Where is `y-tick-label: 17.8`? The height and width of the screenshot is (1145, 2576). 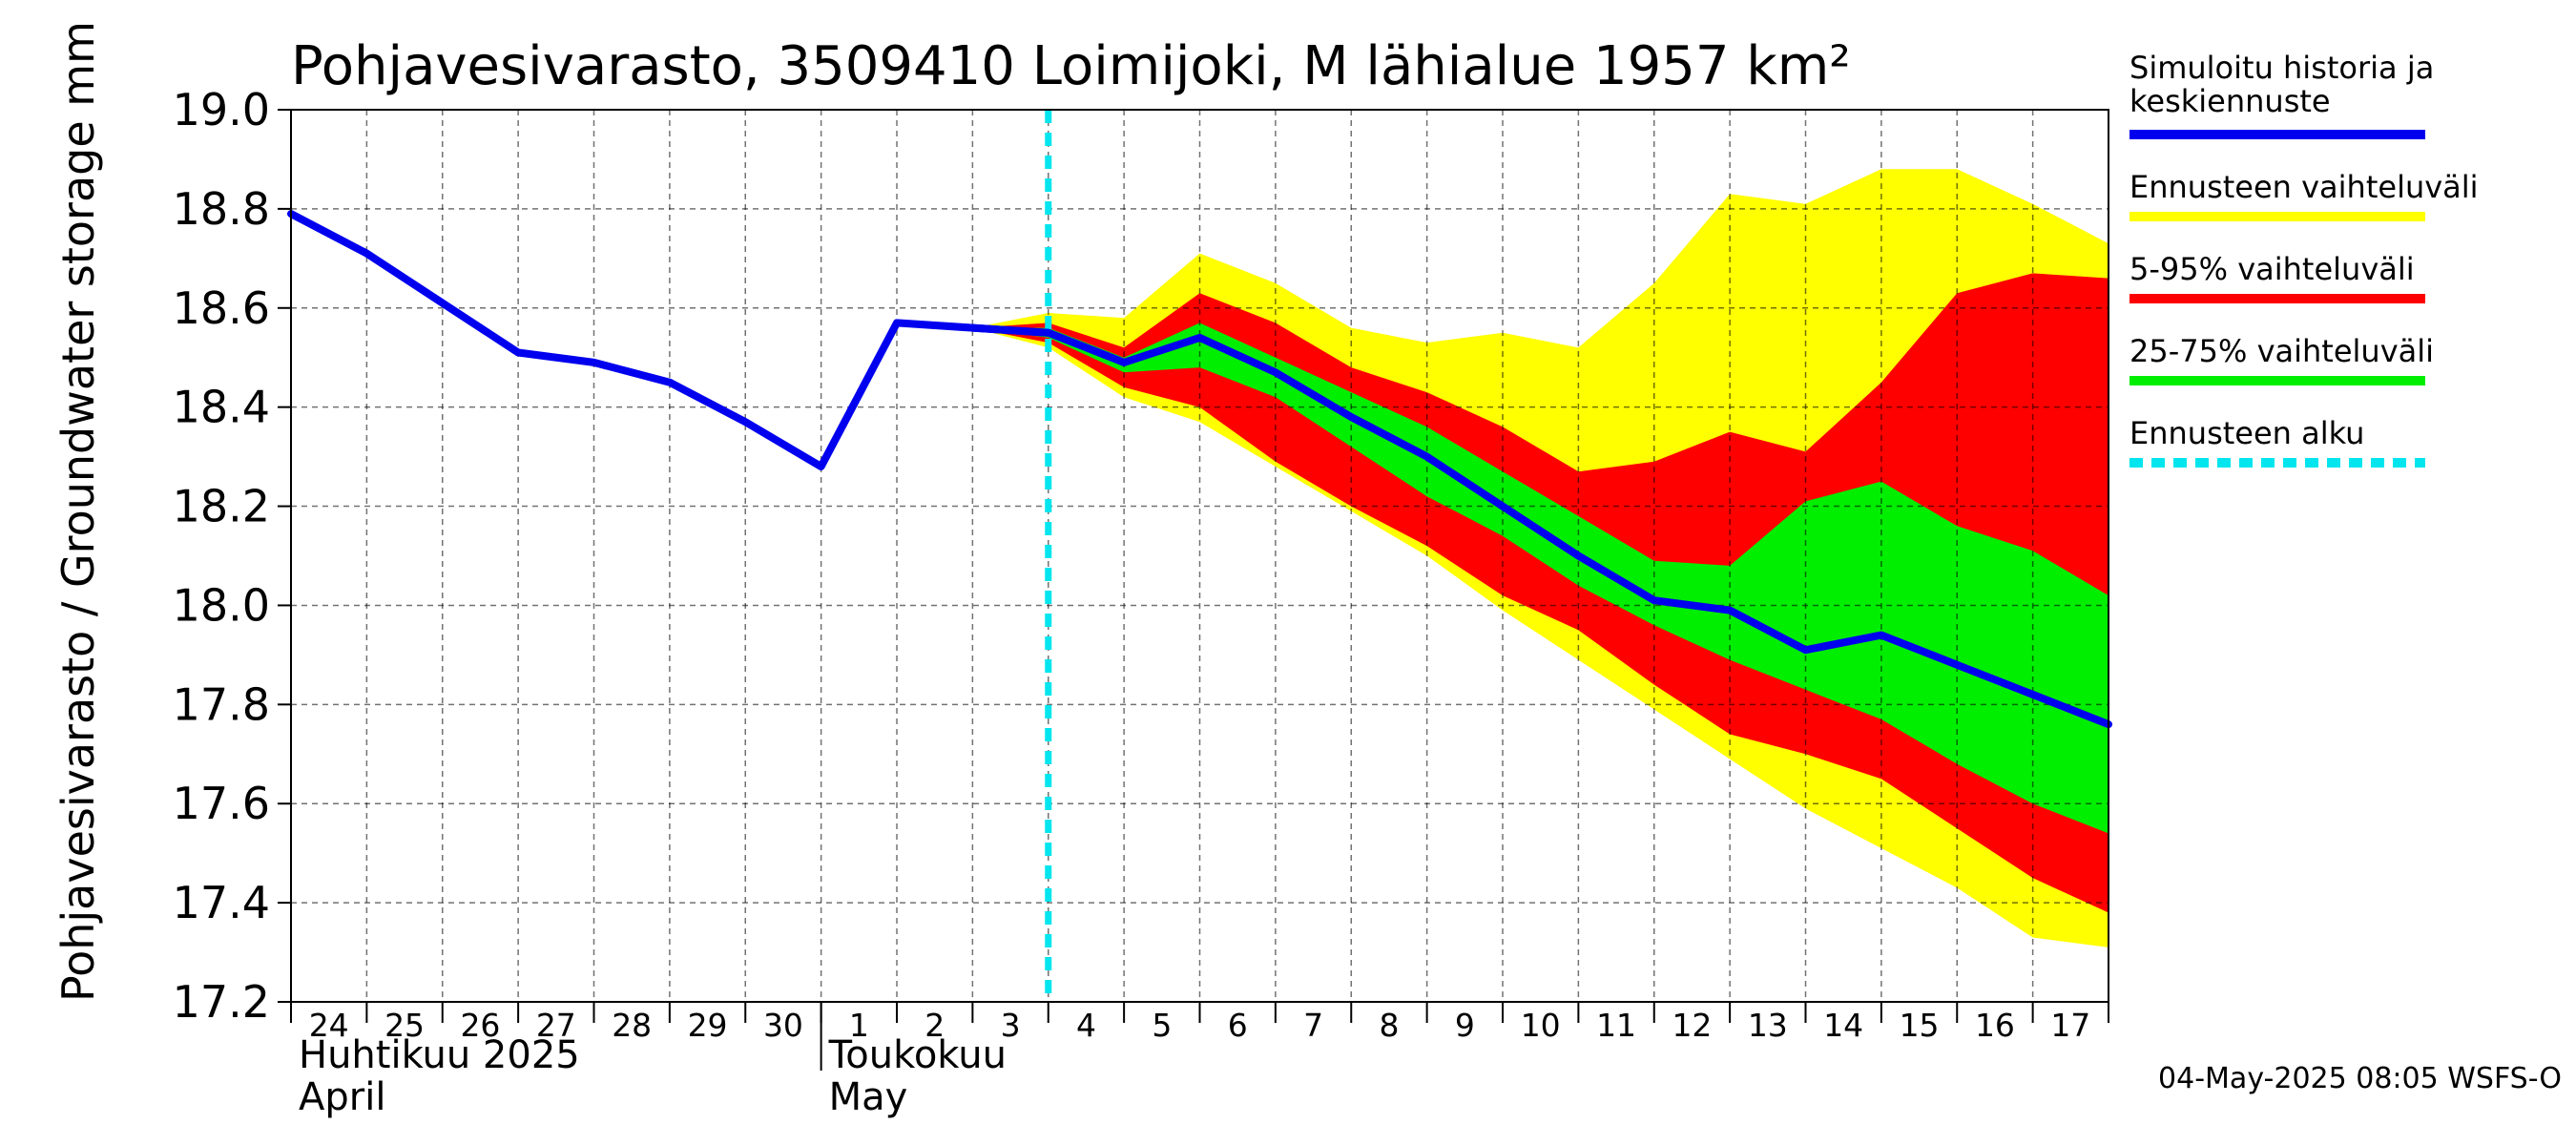
y-tick-label: 17.8 is located at coordinates (221, 704).